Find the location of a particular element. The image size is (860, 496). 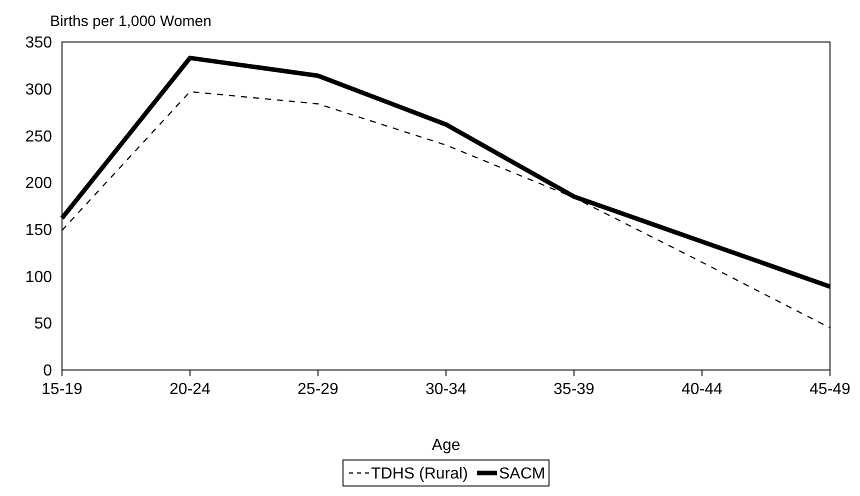

legend-label: SACM is located at coordinates (522, 474).